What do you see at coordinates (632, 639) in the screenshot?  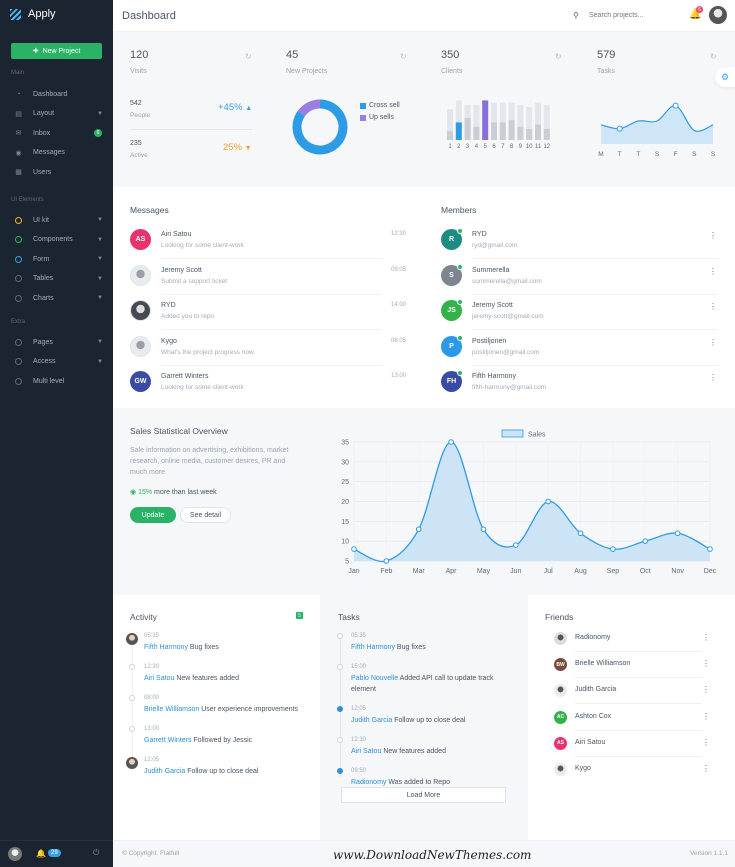 I see `friend-item: Radionomy ⋮` at bounding box center [632, 639].